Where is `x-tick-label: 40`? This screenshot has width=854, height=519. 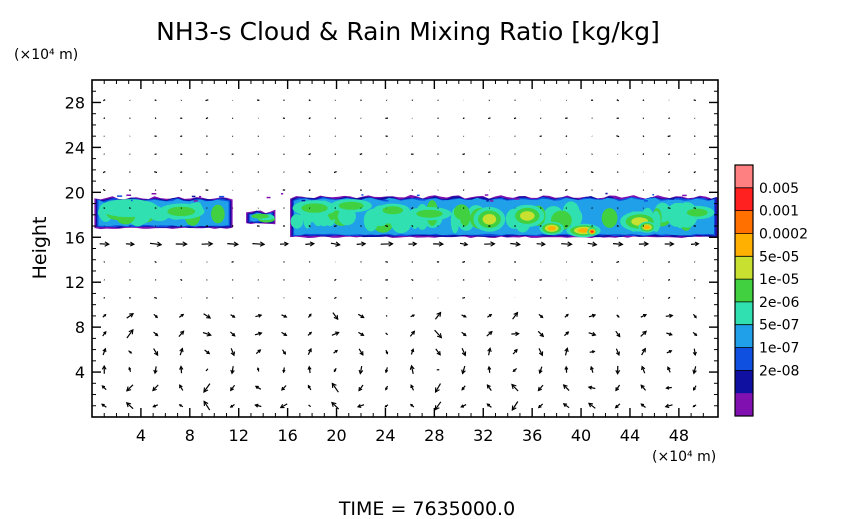
x-tick-label: 40 is located at coordinates (581, 435).